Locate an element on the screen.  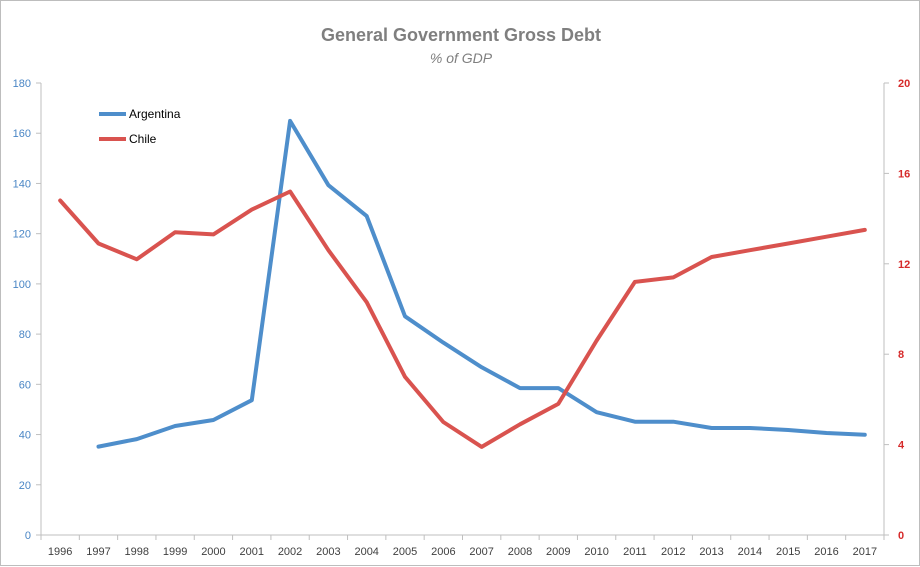
legend-label-chile: Chile is located at coordinates (143, 139).